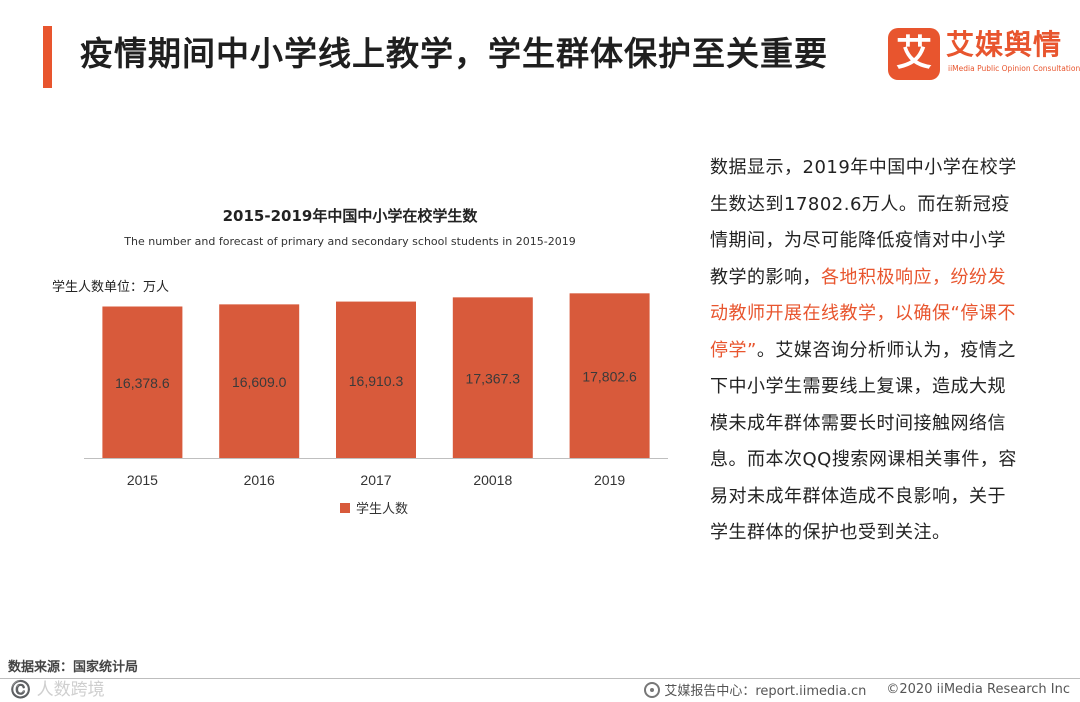 This screenshot has height=702, width=1080. I want to click on data-source: 数据来源：国家统计局, so click(73, 667).